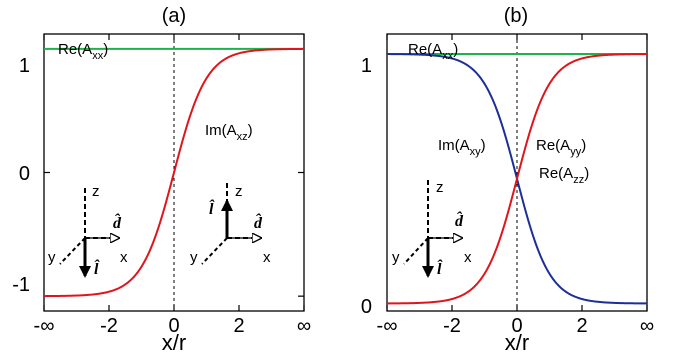 This screenshot has height=352, width=678. I want to click on panel-a-label-re-axx: Re(Axx), so click(83, 51).